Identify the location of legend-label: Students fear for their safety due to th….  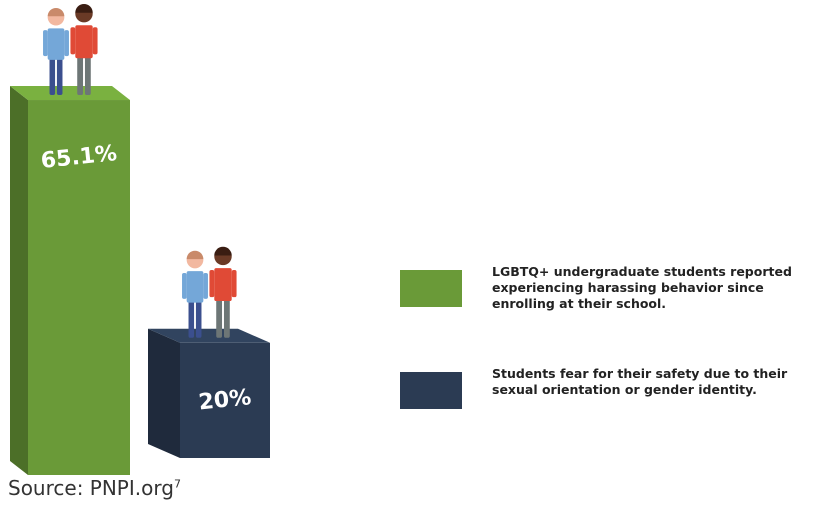
(640, 381).